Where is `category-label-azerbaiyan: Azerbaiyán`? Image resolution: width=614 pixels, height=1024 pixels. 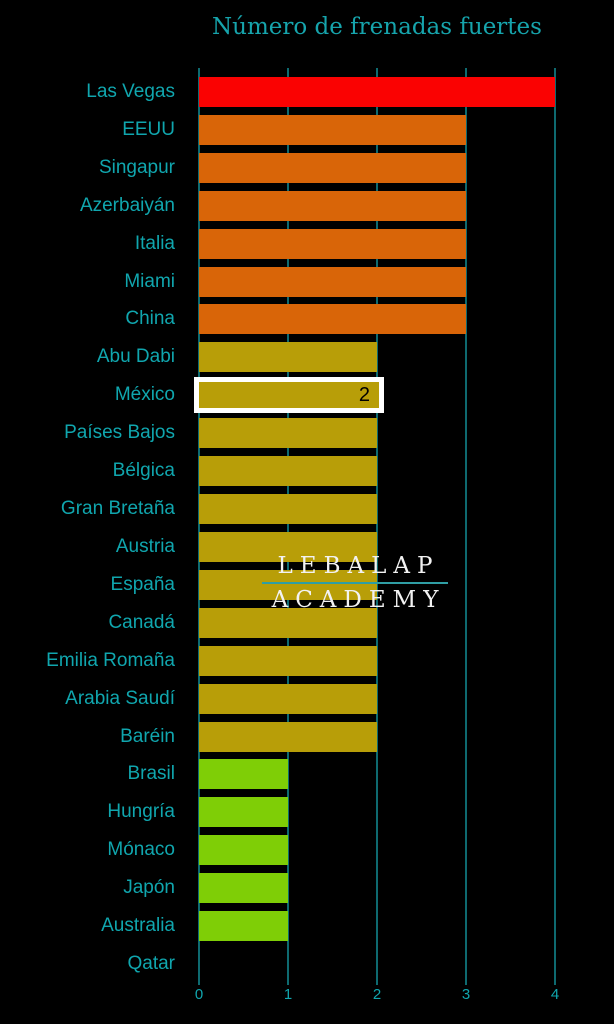
category-label-azerbaiyan: Azerbaiyán is located at coordinates (127, 205).